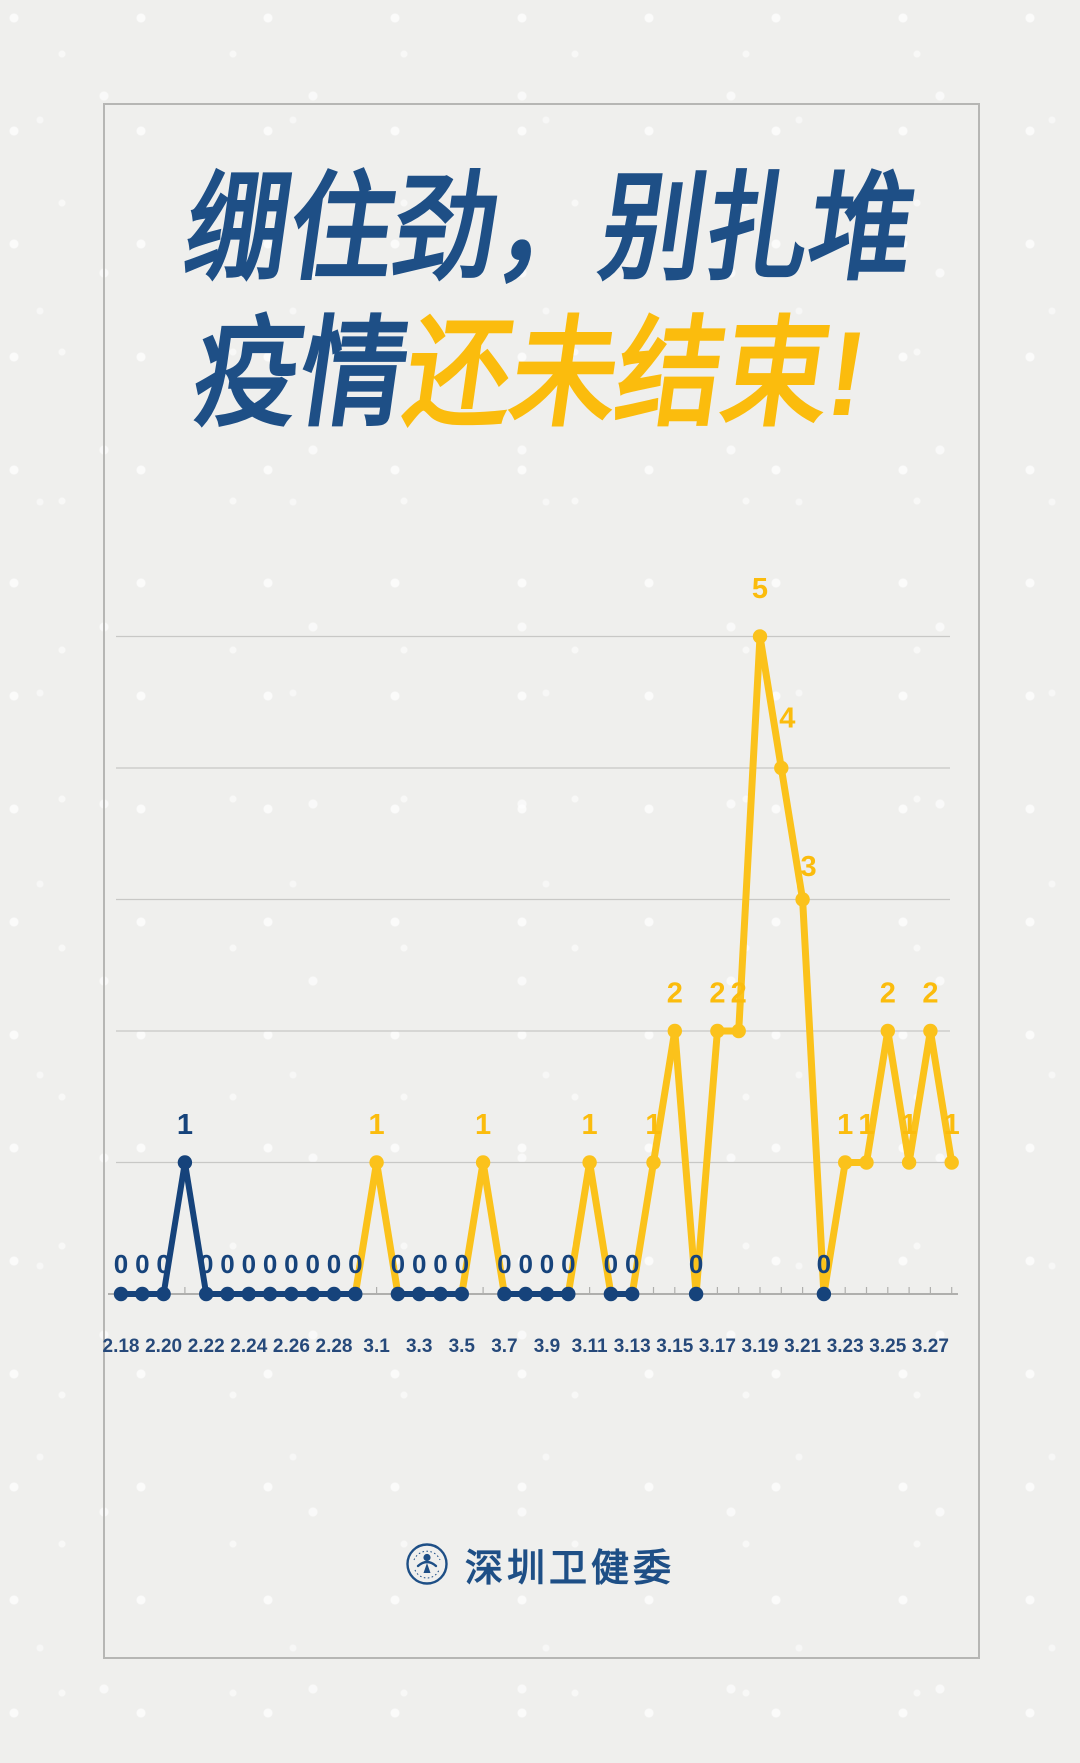 Image resolution: width=1080 pixels, height=1763 pixels. I want to click on health-commission-seal-icon, so click(427, 1564).